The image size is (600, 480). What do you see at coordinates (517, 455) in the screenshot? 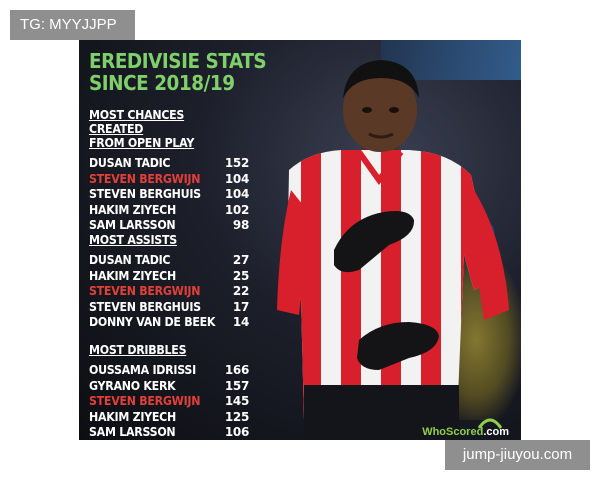
I see `watermark-bottom-right: jump-jiuyou.com` at bounding box center [517, 455].